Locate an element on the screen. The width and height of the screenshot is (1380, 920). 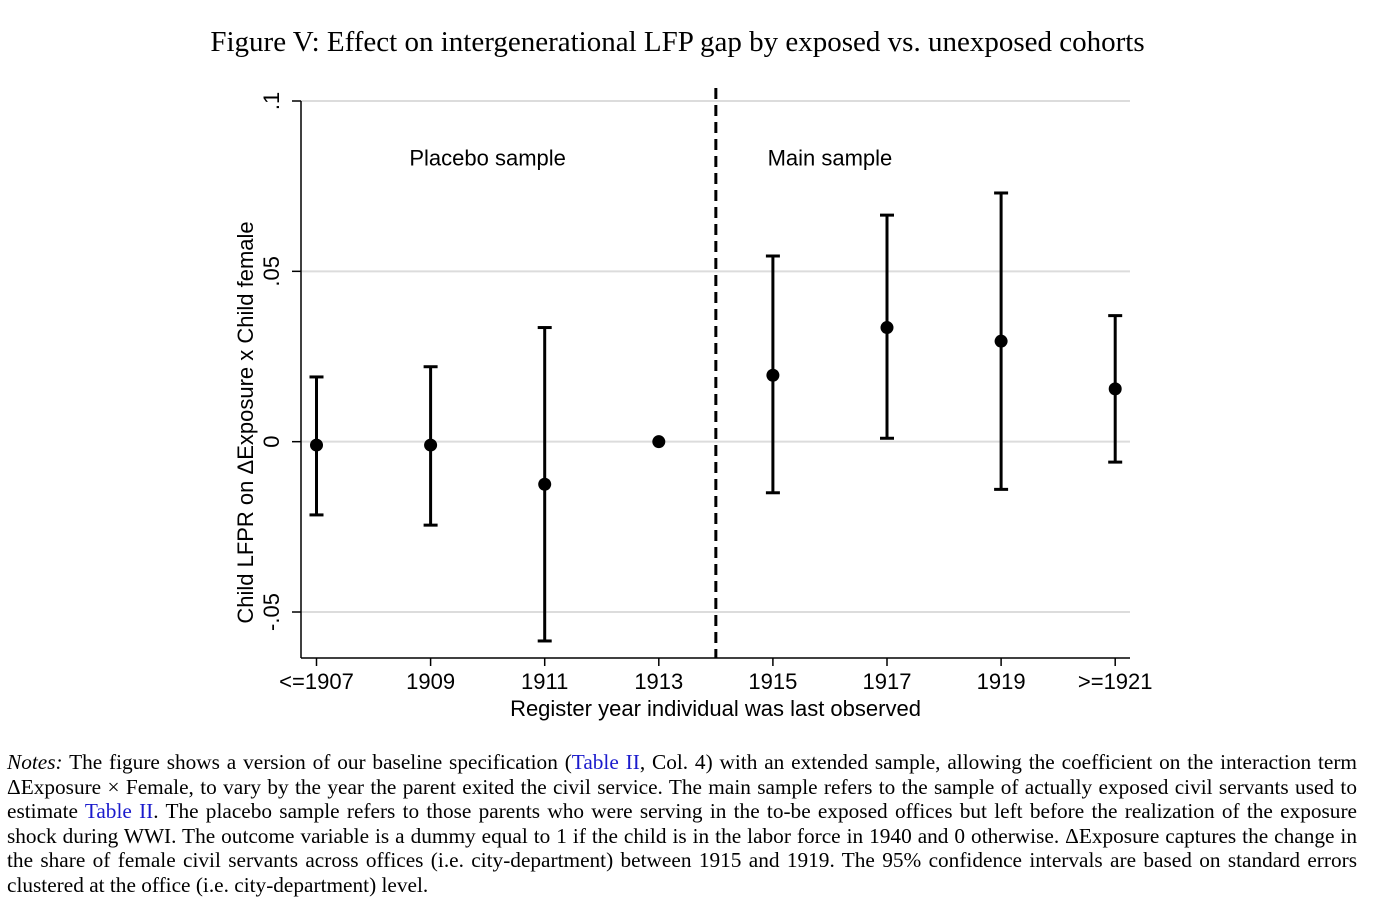
x-tick-label: 1917 is located at coordinates (887, 681).